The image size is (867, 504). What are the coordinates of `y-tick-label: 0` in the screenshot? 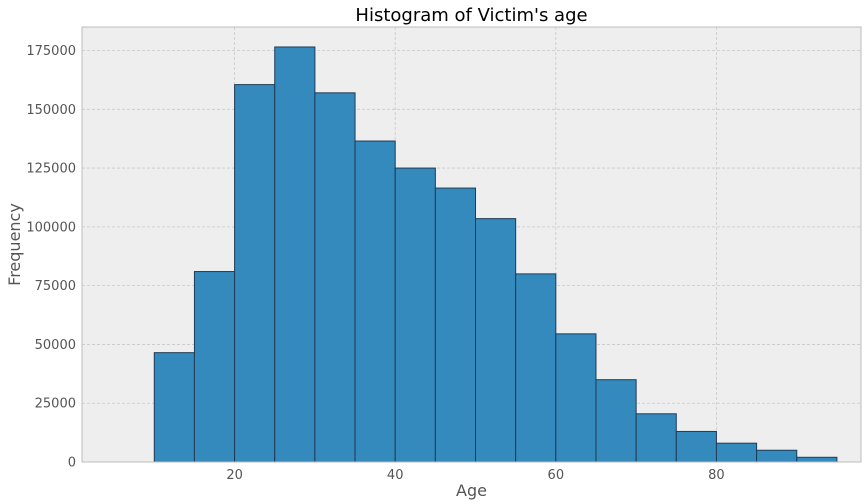 It's located at (72, 463).